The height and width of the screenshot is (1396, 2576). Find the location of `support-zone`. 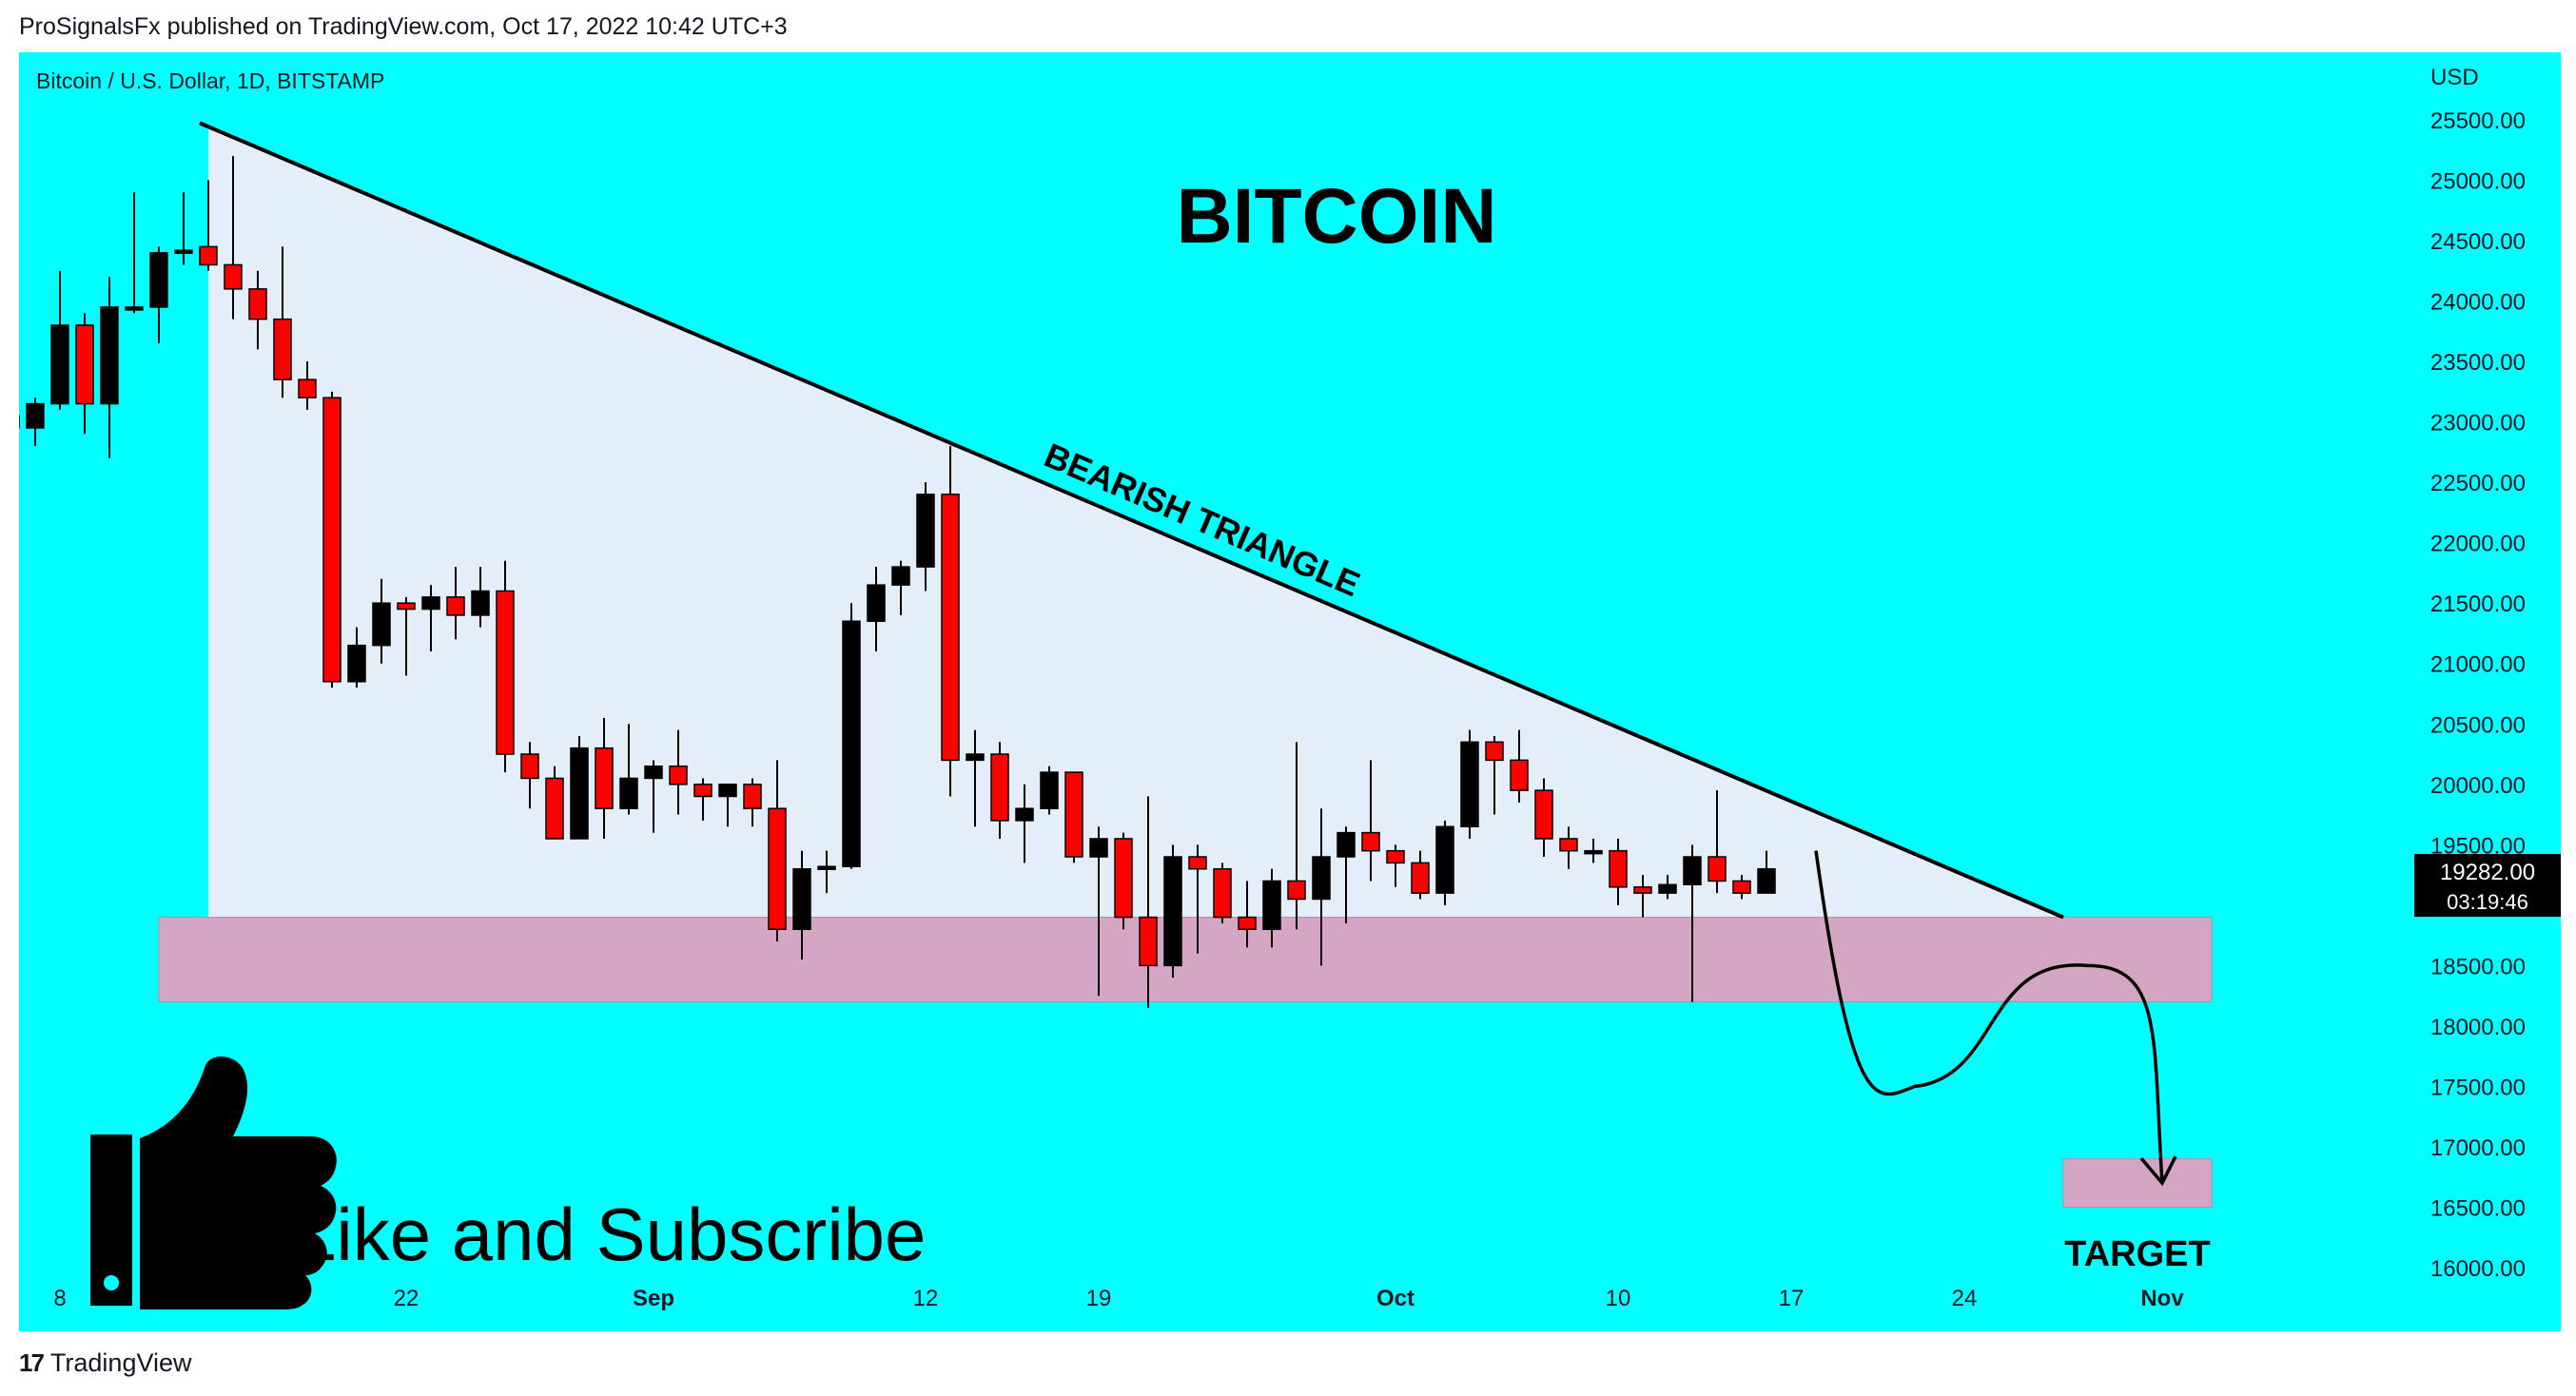

support-zone is located at coordinates (1185, 959).